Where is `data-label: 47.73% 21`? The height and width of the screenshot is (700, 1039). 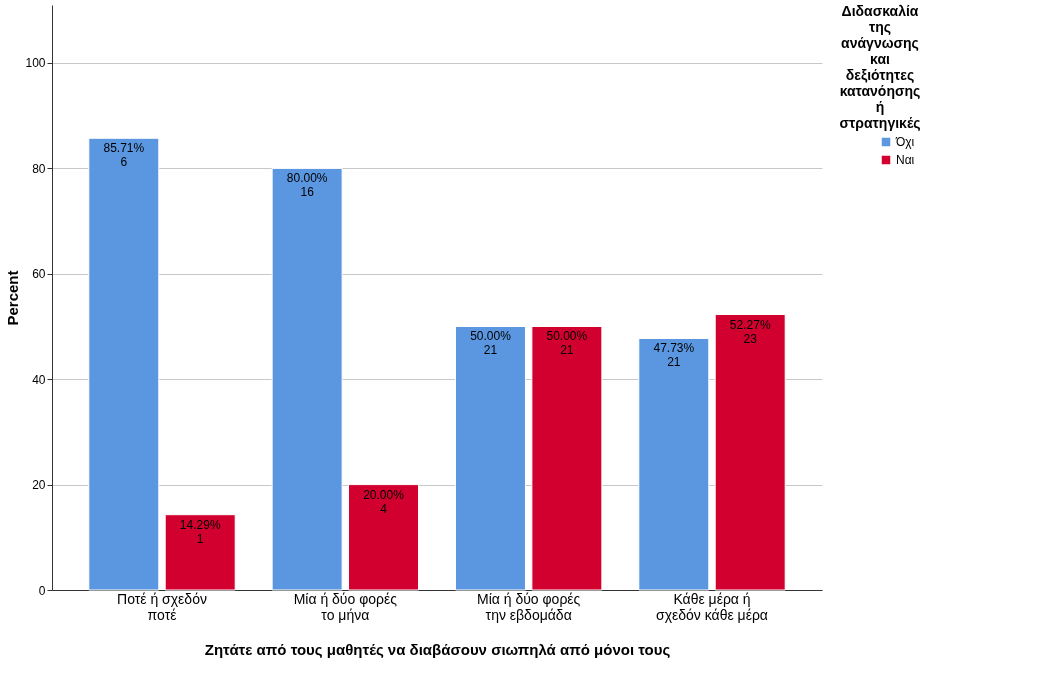 data-label: 47.73% 21 is located at coordinates (674, 355).